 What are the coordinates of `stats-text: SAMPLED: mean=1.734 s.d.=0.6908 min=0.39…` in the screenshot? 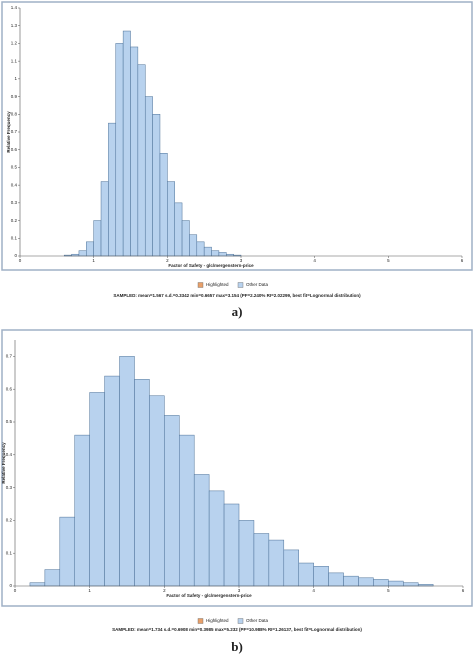 It's located at (237, 629).